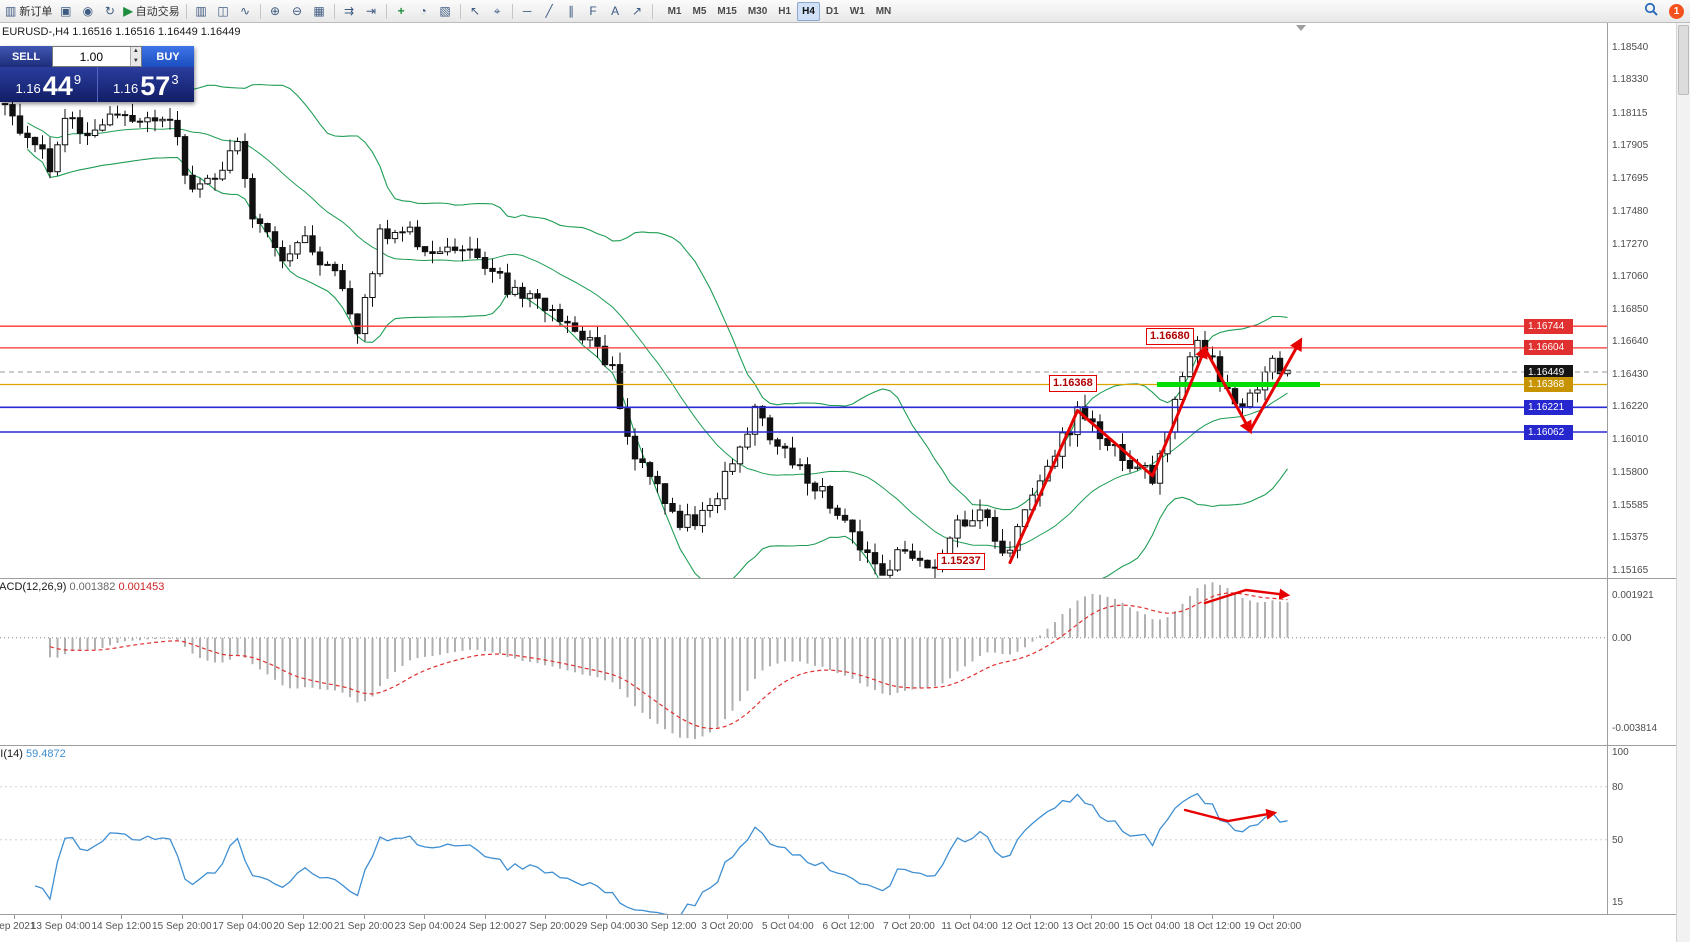  What do you see at coordinates (848, 926) in the screenshot?
I see `time-axis-label: 6 Oct 12:00` at bounding box center [848, 926].